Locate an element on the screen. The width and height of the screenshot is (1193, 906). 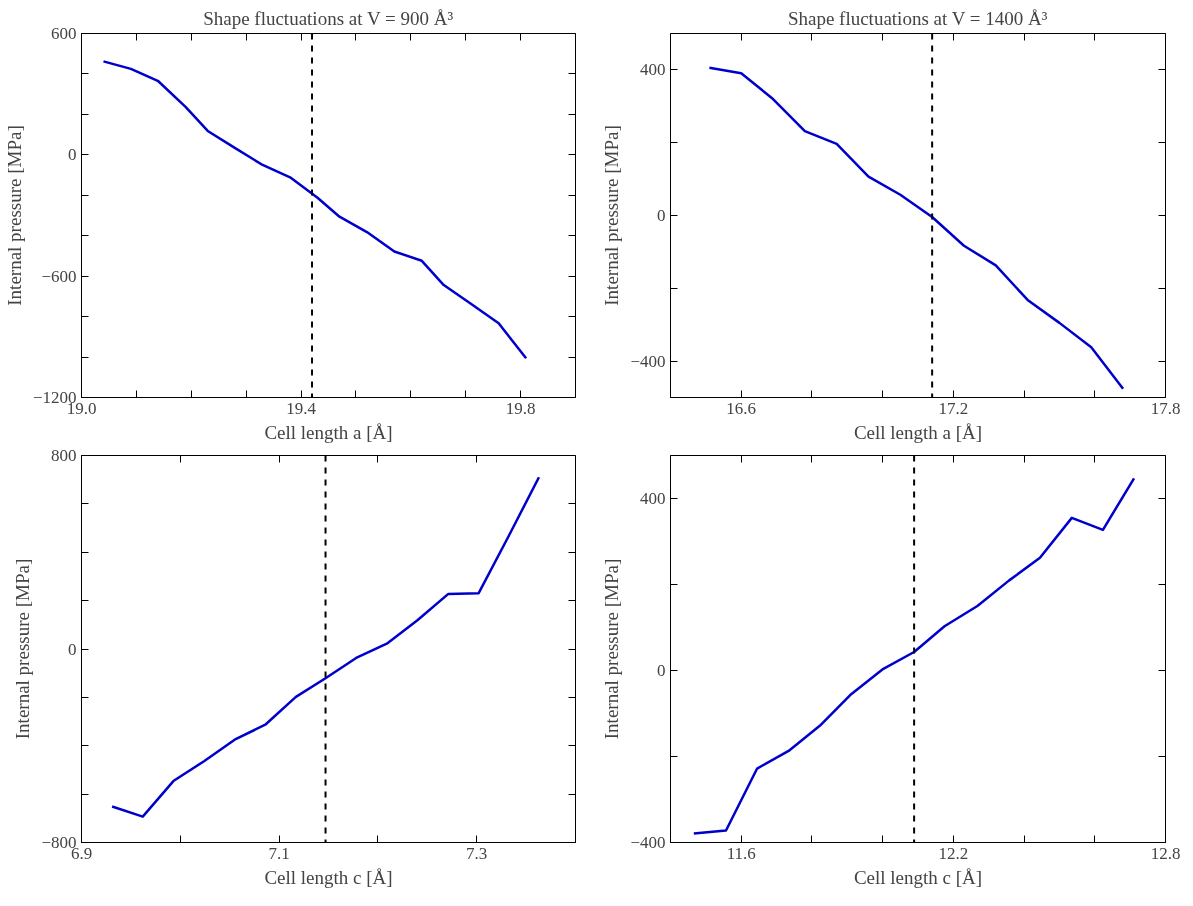
x-tick-label: 19.8 is located at coordinates (520, 408).